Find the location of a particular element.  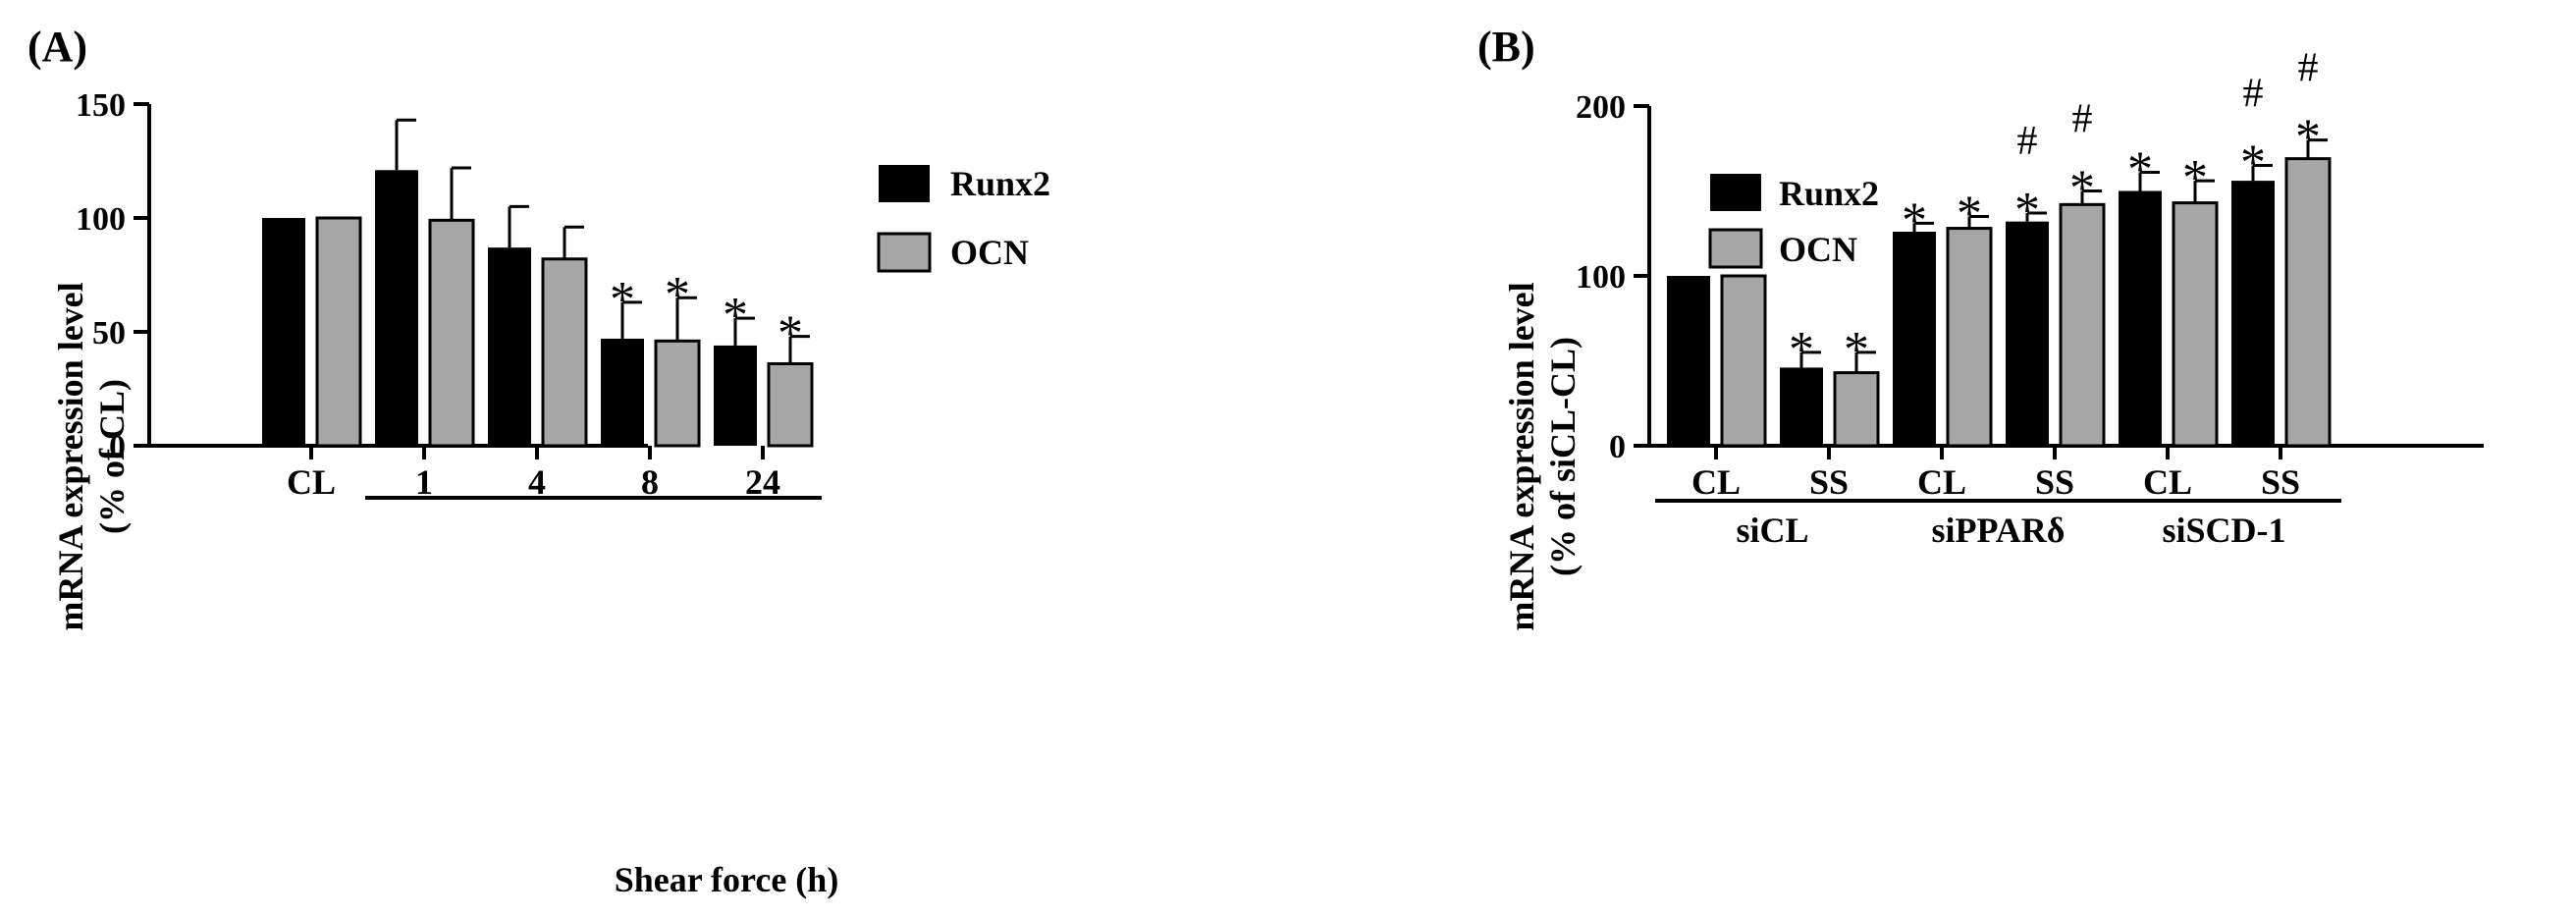

panel-b-ylabel-line2: (% of siCL-CL) is located at coordinates (1563, 457).